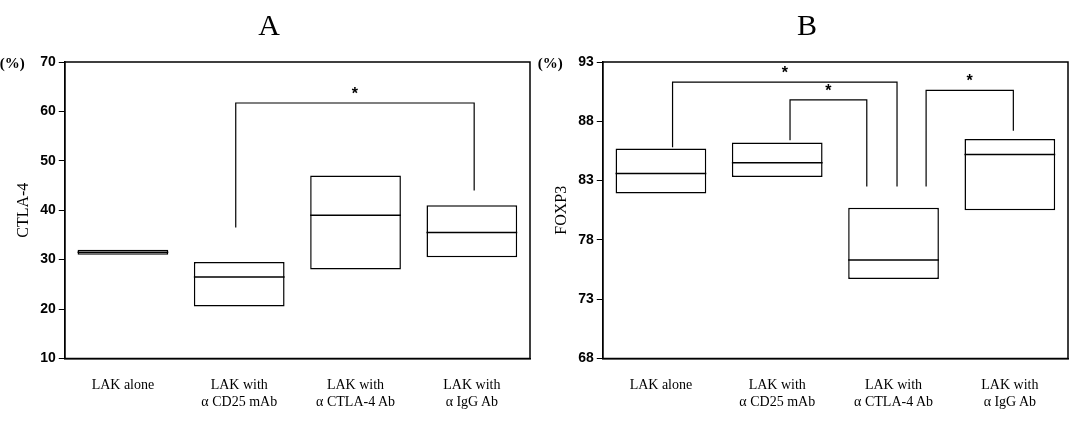 This screenshot has width=1076, height=425. What do you see at coordinates (586, 297) in the screenshot?
I see `y-tick-label: 73` at bounding box center [586, 297].